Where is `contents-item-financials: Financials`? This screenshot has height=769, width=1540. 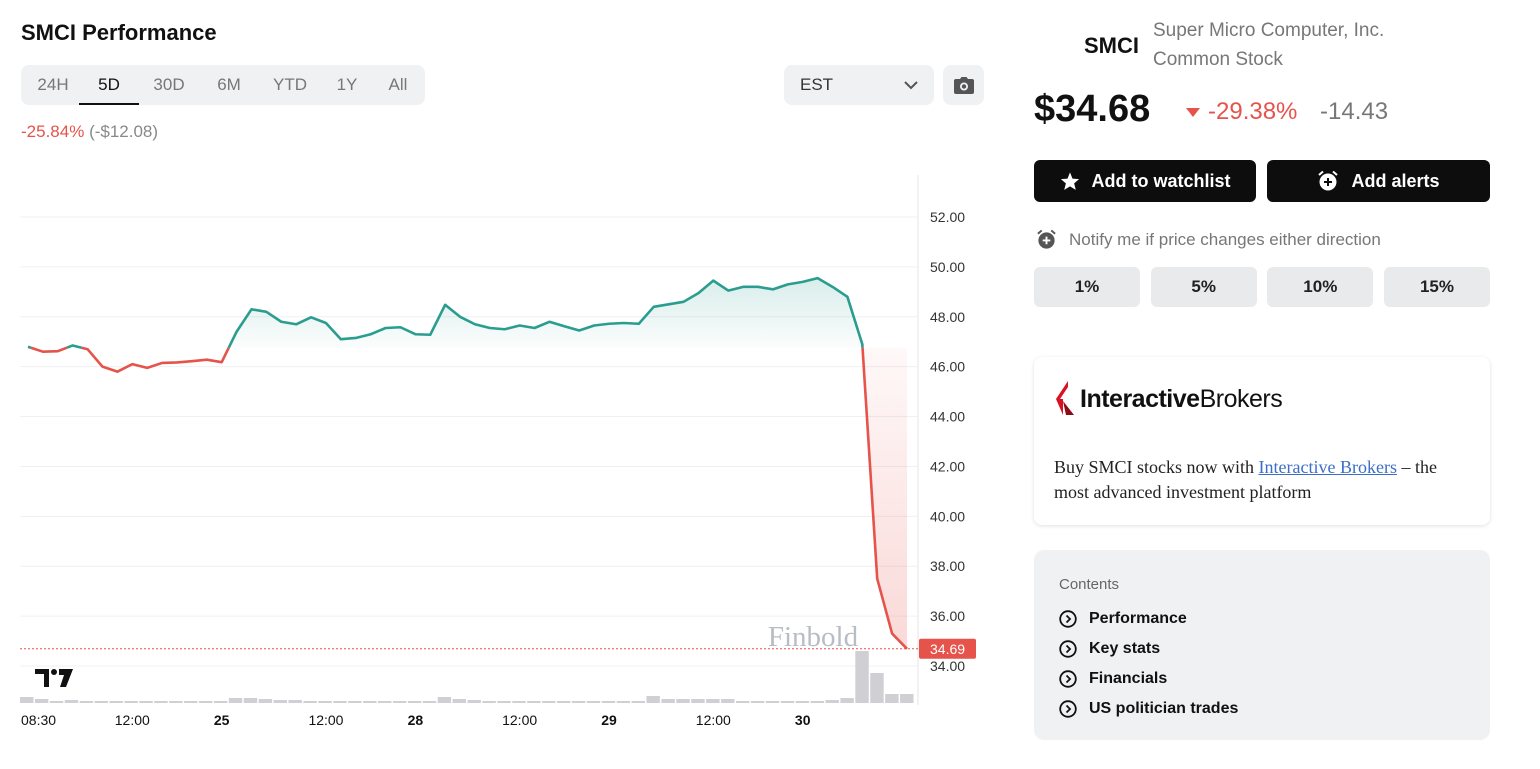
contents-item-financials: Financials is located at coordinates (1148, 679).